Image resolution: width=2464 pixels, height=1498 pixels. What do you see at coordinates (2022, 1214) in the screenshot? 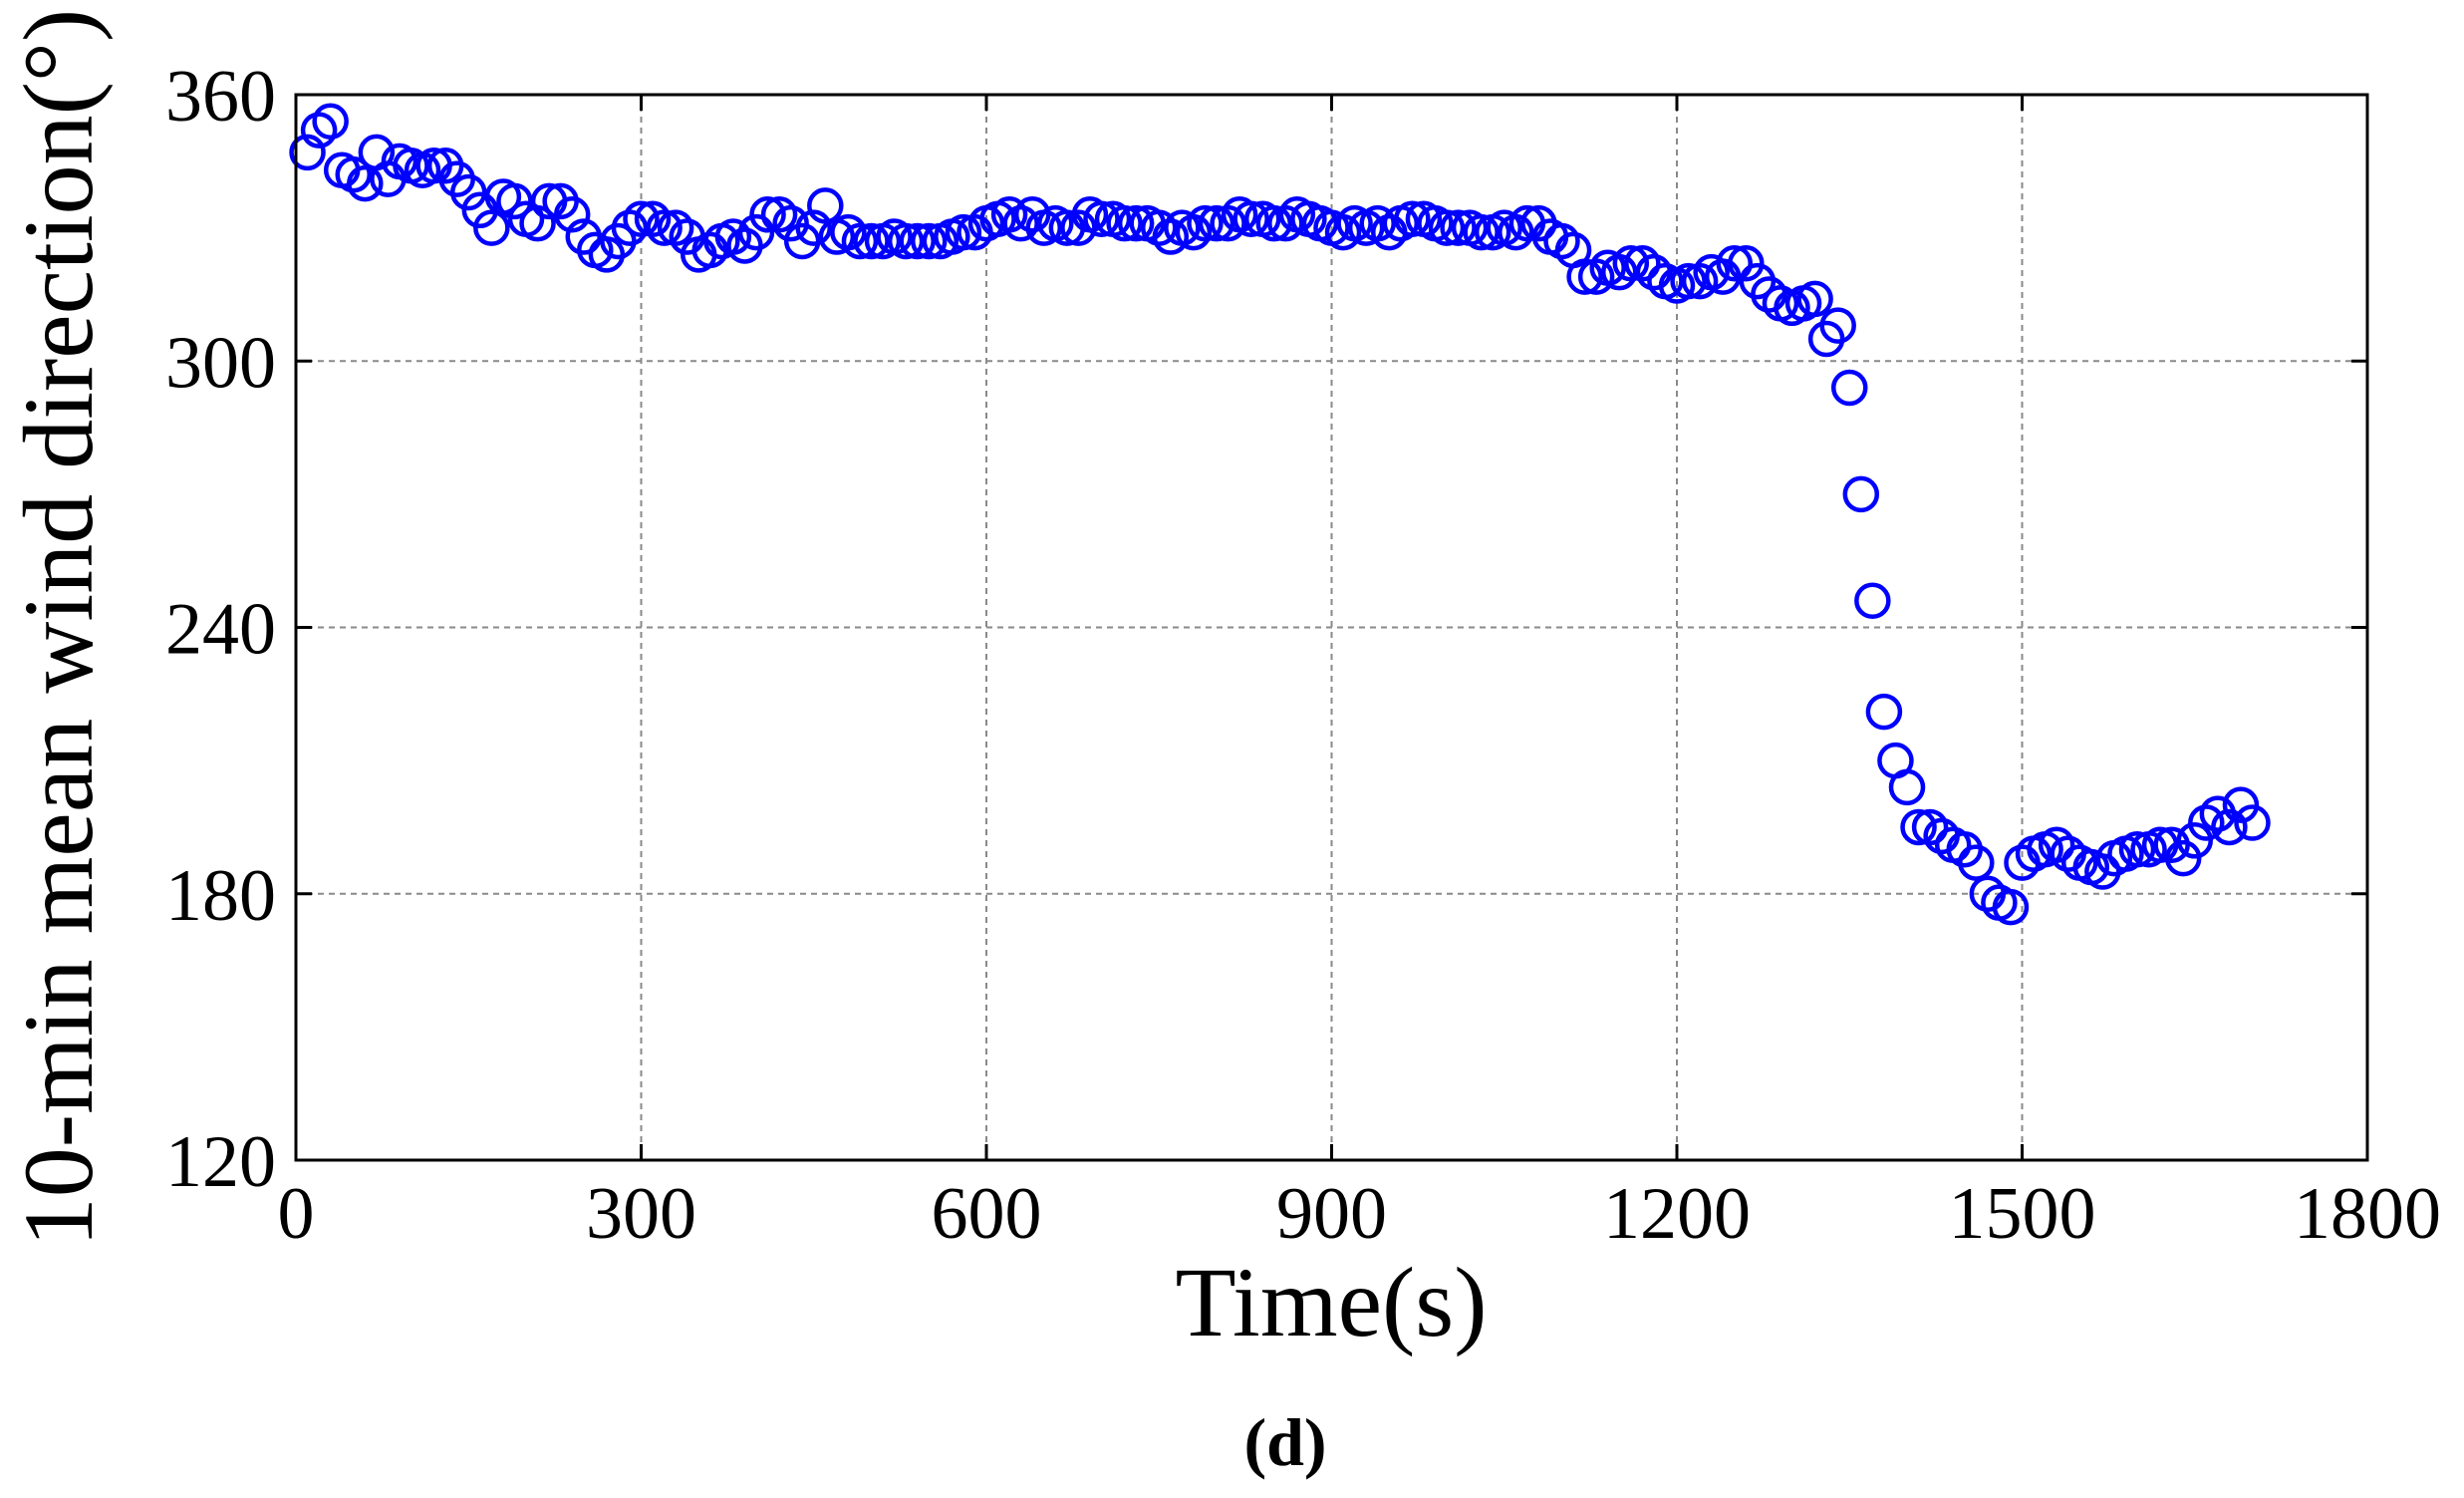
I see `x-tick-label: 1500` at bounding box center [2022, 1214].